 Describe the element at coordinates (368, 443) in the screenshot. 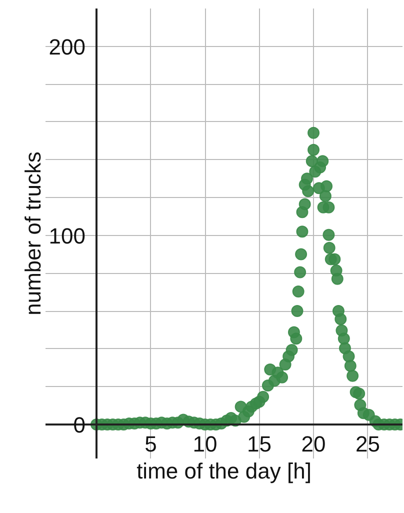

I see `x-tick-label: 25` at that location.